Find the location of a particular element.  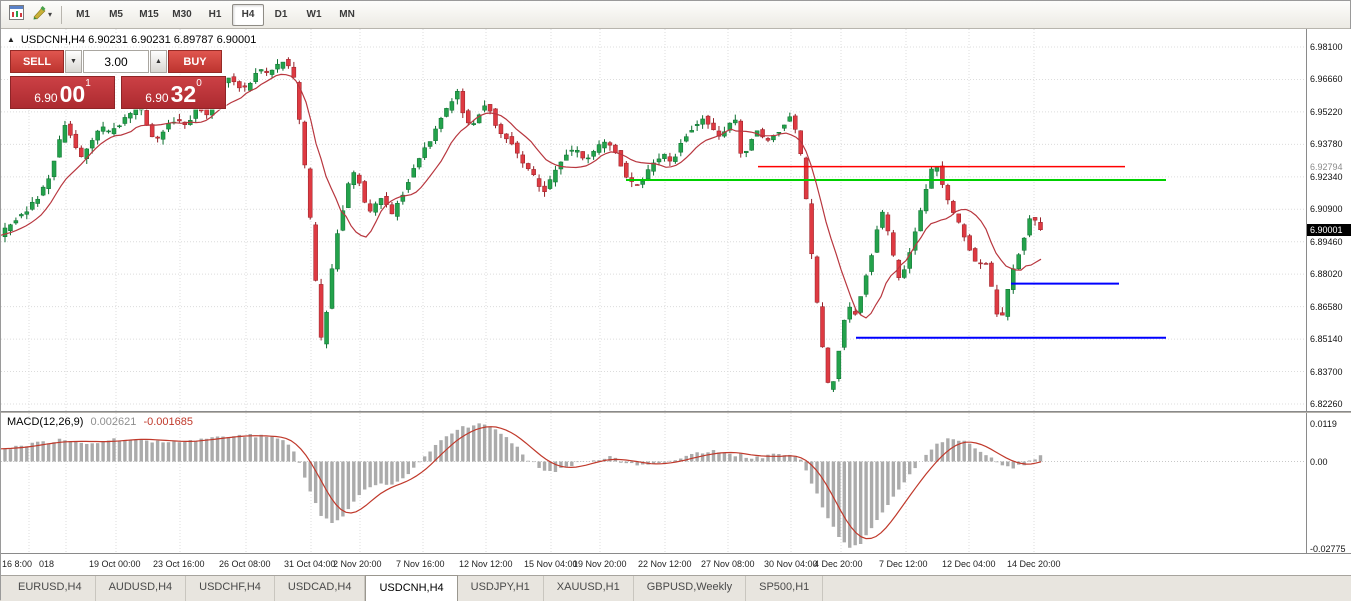

spin-down-icon: ▼ is located at coordinates (73, 61).